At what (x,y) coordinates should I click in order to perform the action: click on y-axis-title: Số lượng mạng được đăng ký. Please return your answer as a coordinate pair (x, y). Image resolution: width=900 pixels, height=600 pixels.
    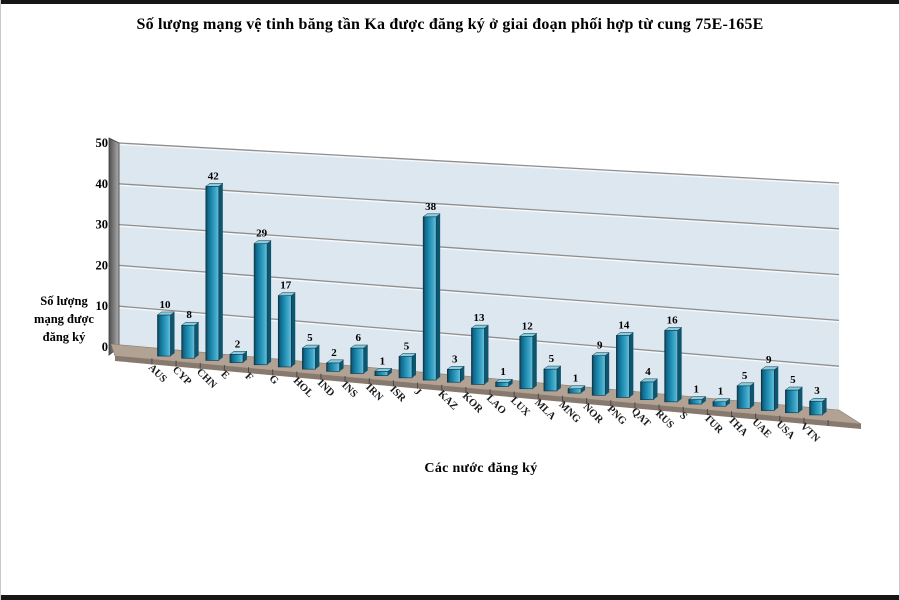
    Looking at the image, I should click on (64, 319).